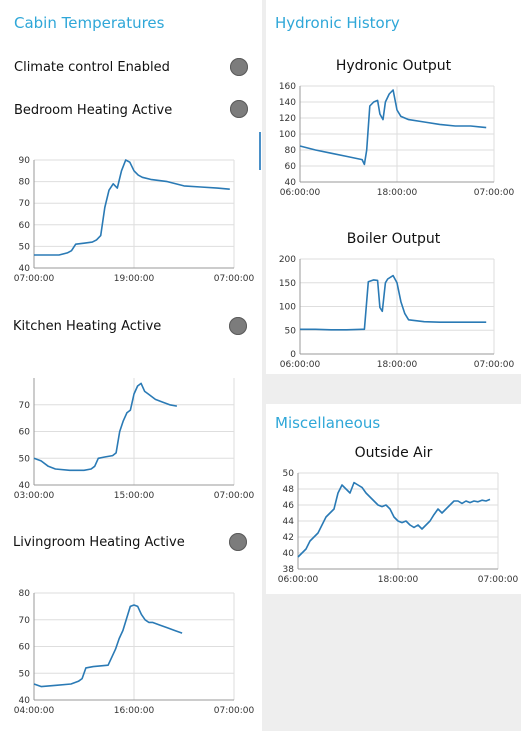 This screenshot has height=731, width=521. What do you see at coordinates (289, 506) in the screenshot?
I see `y-tick-label: 46` at bounding box center [289, 506].